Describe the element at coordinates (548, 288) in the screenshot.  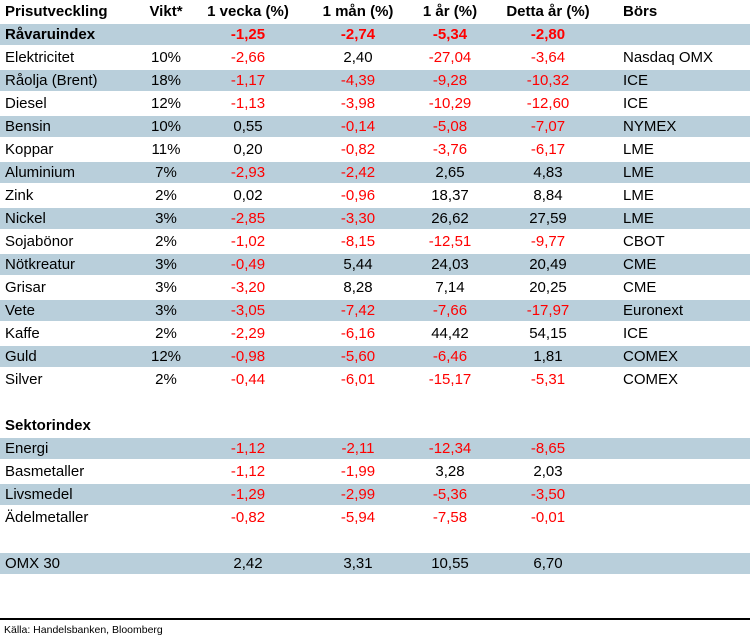
I see `ytd-cell: 20,25` at that location.